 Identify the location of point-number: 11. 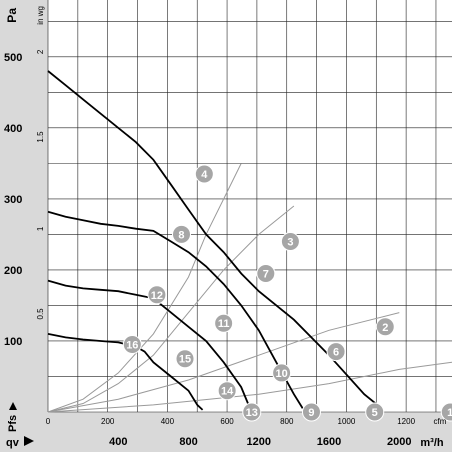
(224, 324).